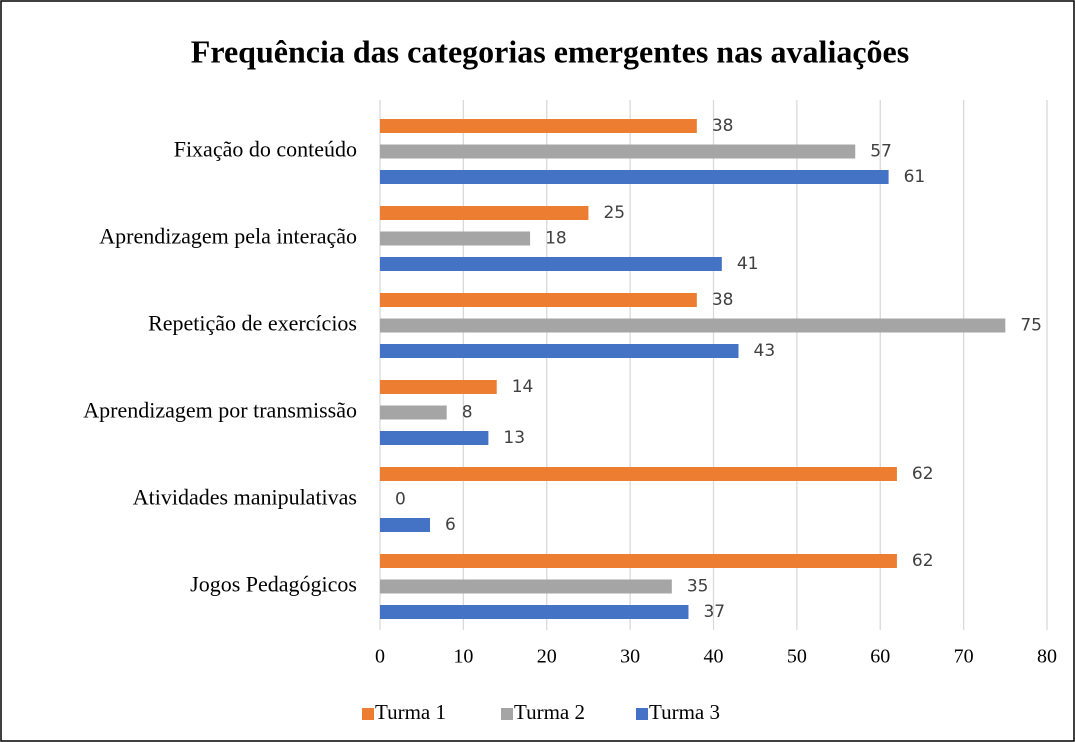 Image resolution: width=1075 pixels, height=742 pixels. I want to click on legend-label: Turma 2, so click(549, 712).